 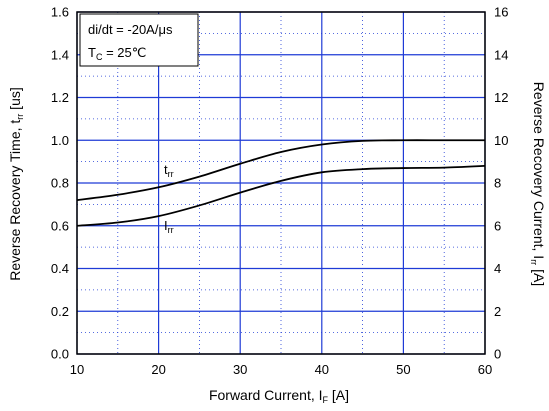 What do you see at coordinates (139, 40) in the screenshot?
I see `annotation-box: di/dt = -20A/μs TC = 25℃` at bounding box center [139, 40].